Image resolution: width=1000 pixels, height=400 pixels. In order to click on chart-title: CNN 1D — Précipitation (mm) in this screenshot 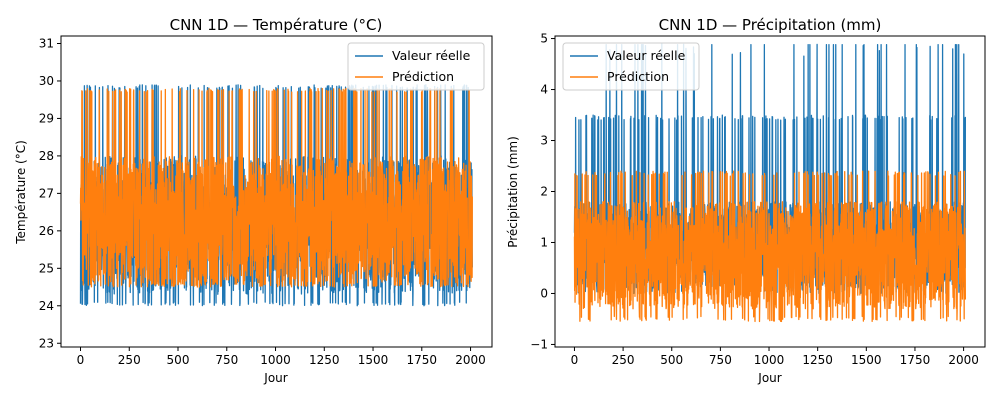, I will do `click(770, 25)`.